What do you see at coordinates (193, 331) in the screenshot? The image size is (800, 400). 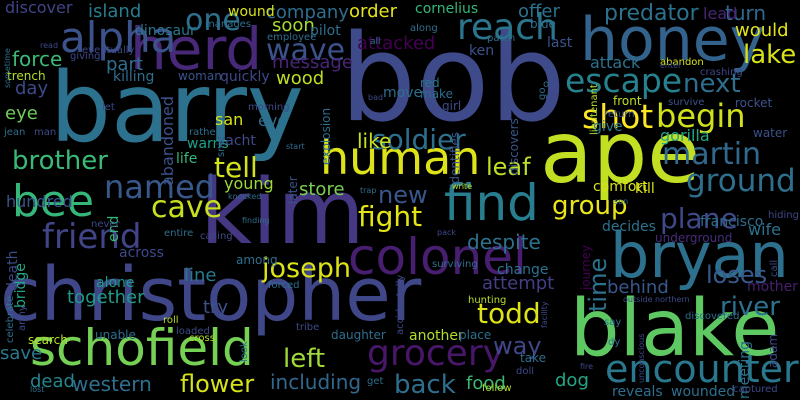 I see `cloud-word: loaded` at bounding box center [193, 331].